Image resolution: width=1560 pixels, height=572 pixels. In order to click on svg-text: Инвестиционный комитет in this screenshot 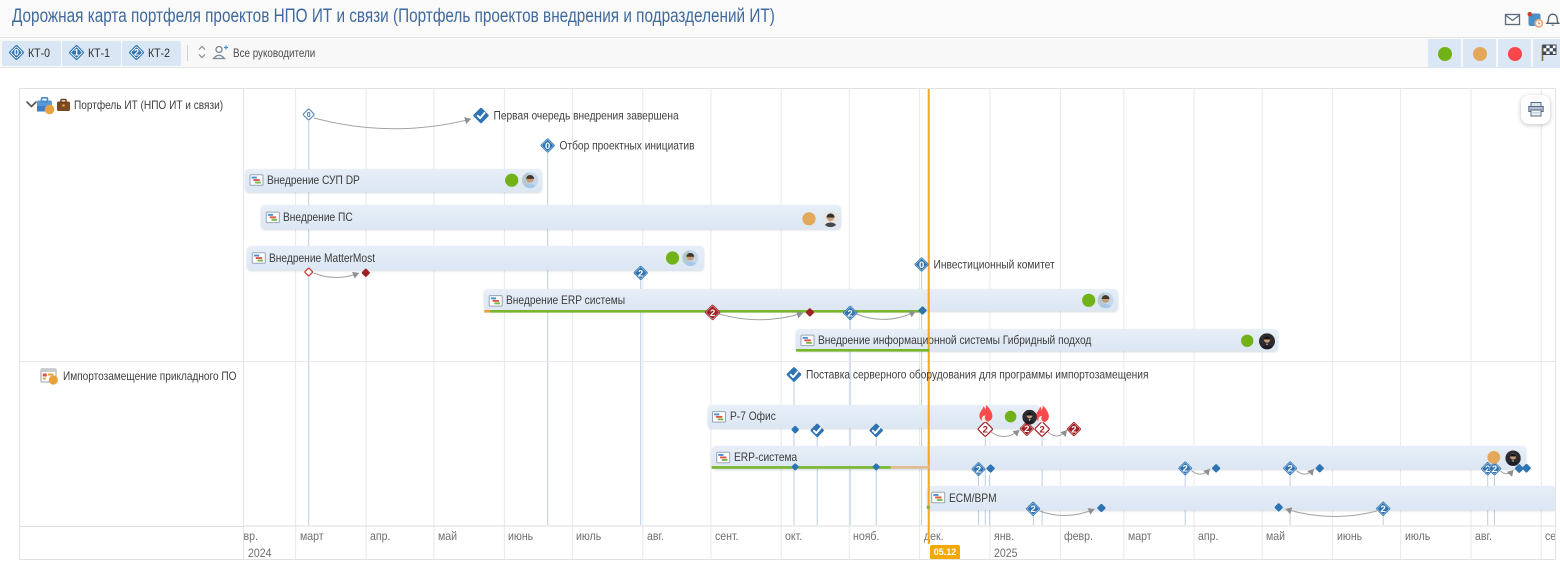, I will do `click(994, 265)`.